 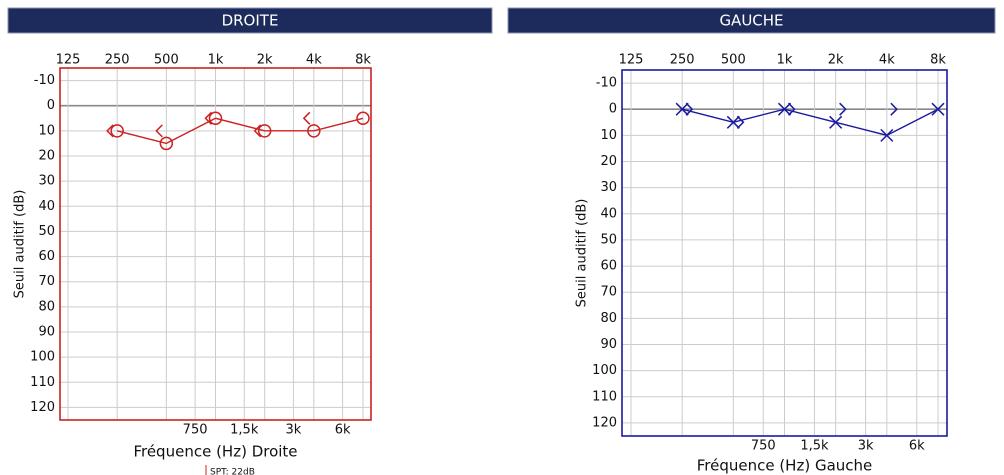 I want to click on x-axis-label: Fréquence (Hz) Droite, so click(x=215, y=452).